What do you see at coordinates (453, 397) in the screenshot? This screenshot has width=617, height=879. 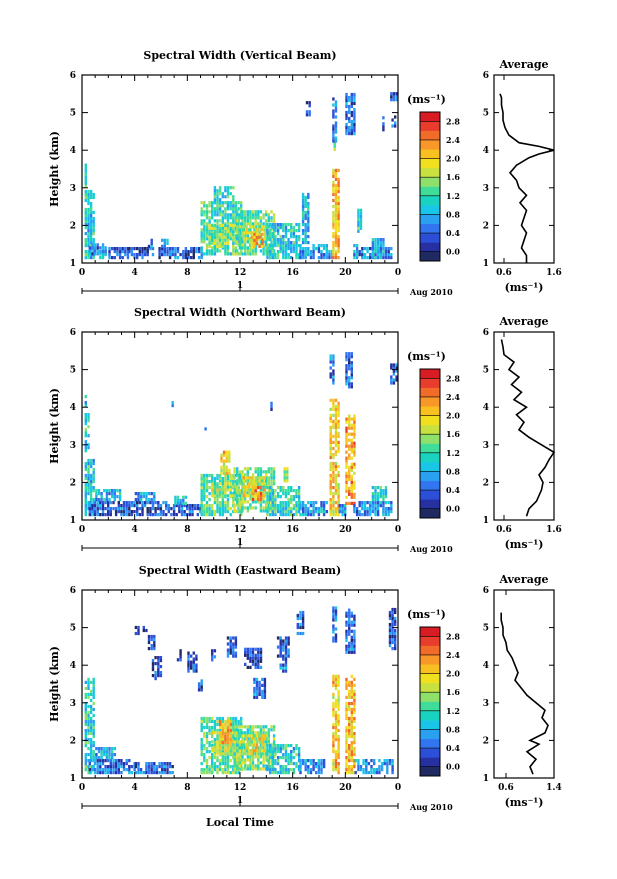 I see `colorbar-tick-label: 2.4` at bounding box center [453, 397].